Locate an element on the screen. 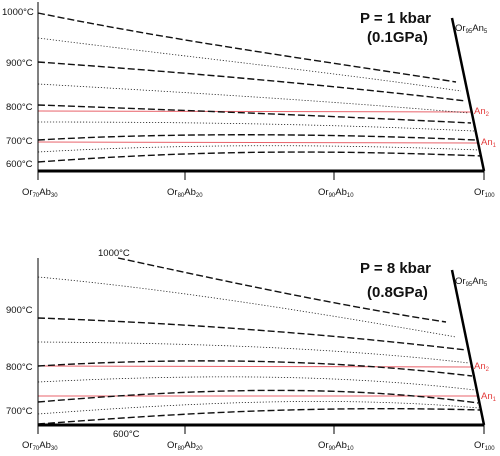 The width and height of the screenshot is (500, 456). isotherm-750-bottom is located at coordinates (256, 383).